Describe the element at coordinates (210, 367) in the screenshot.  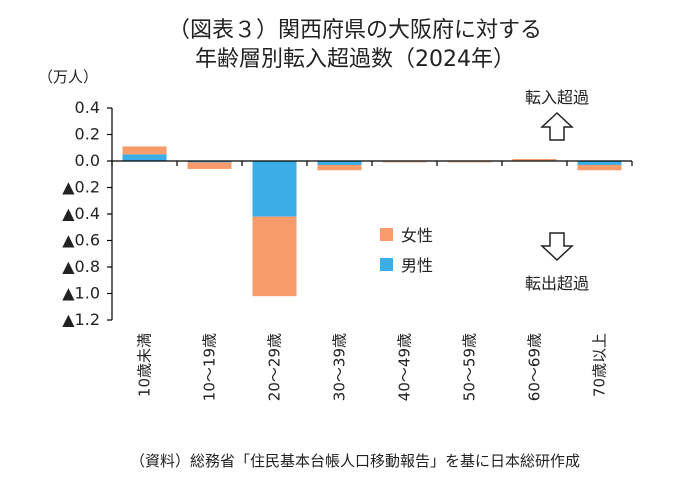
I see `x-tick-label: 10～19歳` at that location.